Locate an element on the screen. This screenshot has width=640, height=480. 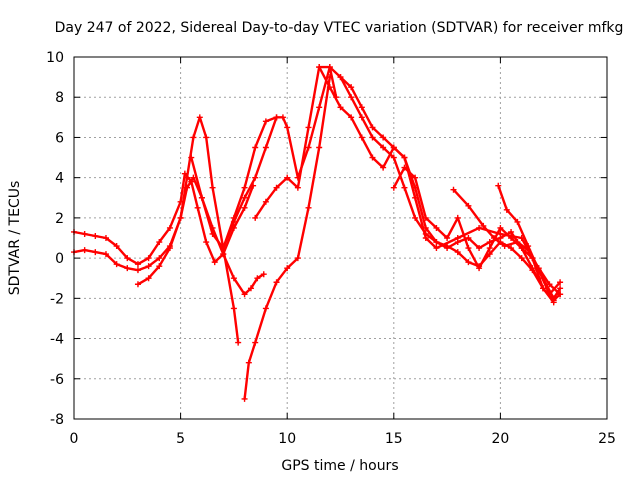
y-tick-label: -4 is located at coordinates (57, 340).